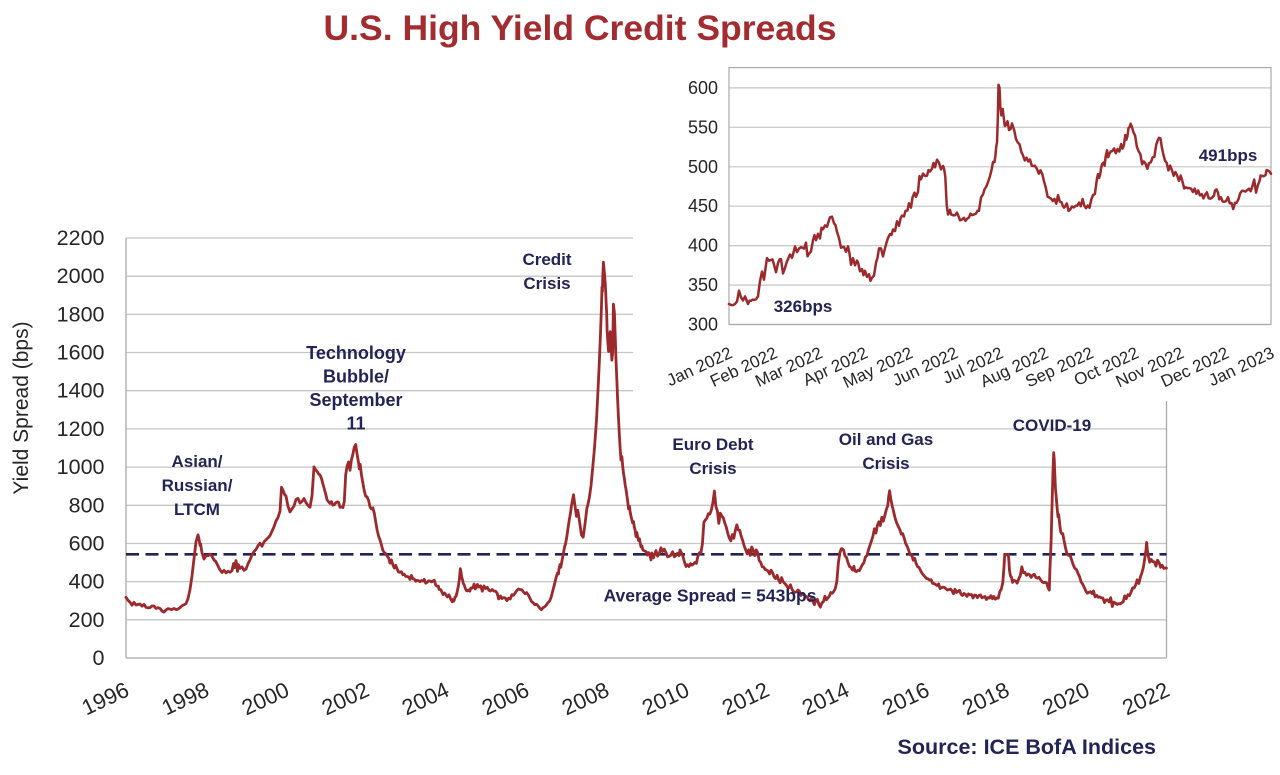 Image resolution: width=1280 pixels, height=775 pixels. What do you see at coordinates (546, 259) in the screenshot?
I see `svg-text: Credit` at bounding box center [546, 259].